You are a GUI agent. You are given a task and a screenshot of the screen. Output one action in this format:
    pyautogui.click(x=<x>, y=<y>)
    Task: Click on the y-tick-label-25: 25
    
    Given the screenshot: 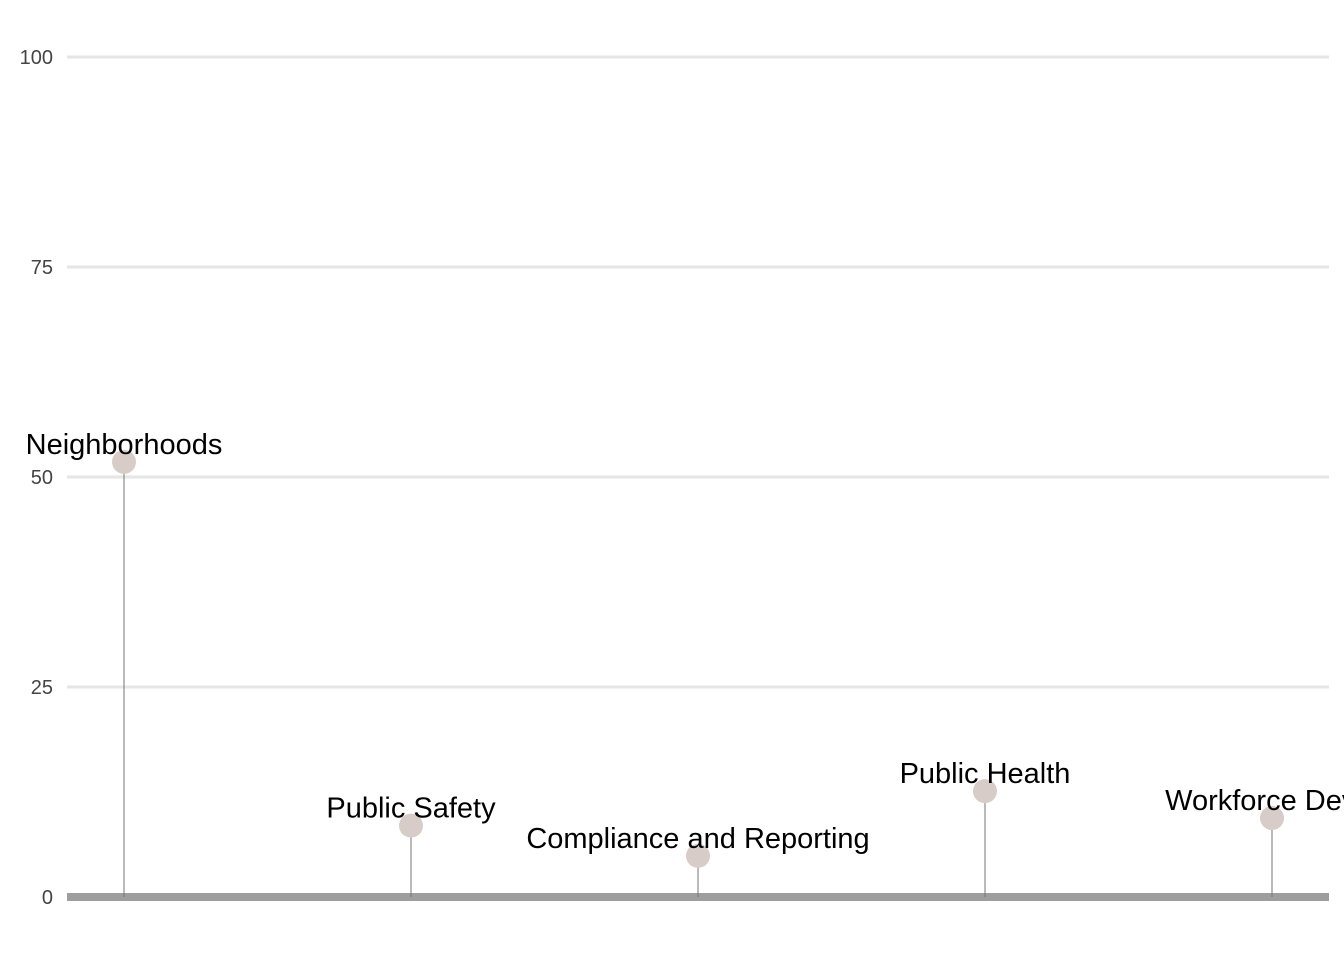 What is the action you would take?
    pyautogui.click(x=42, y=688)
    